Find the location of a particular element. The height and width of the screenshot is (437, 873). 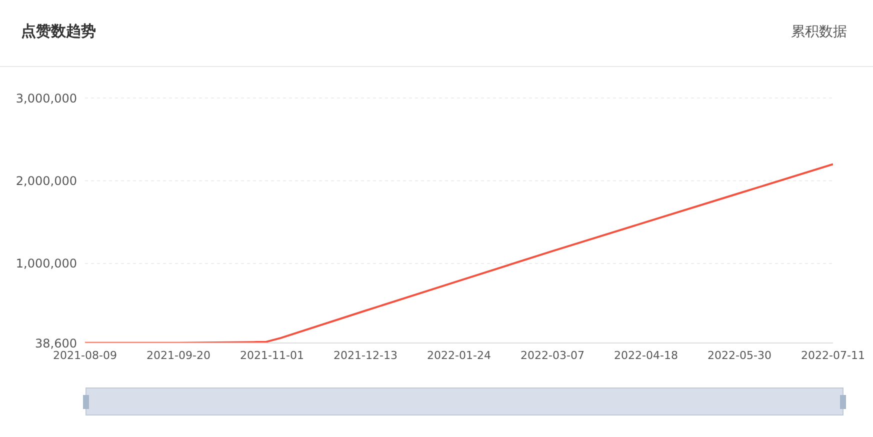

y-tick-label: 38,600 is located at coordinates (56, 343).